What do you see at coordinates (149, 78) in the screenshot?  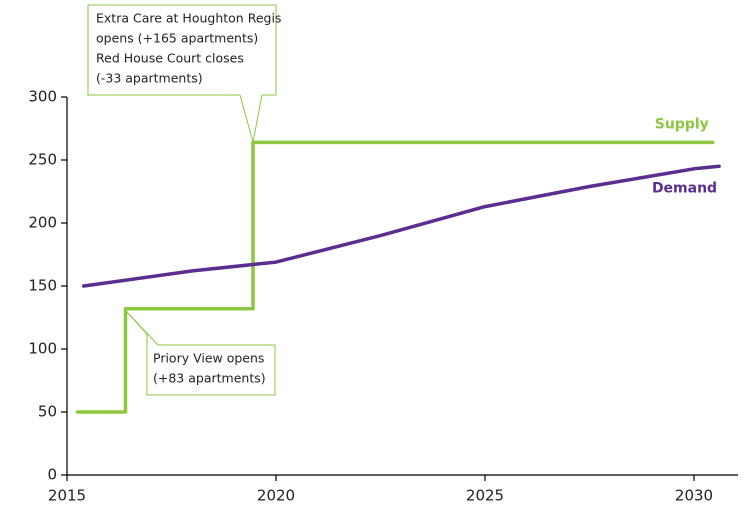 I see `annotation-text: (-33 apartments)` at bounding box center [149, 78].